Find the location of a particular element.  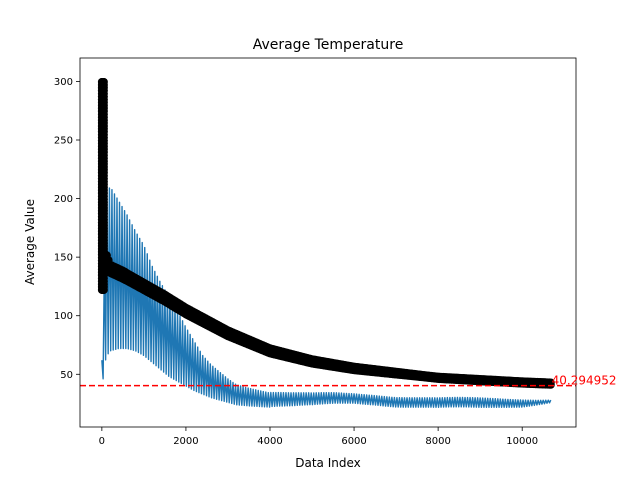

chart-title: Average Temperature is located at coordinates (328, 45).